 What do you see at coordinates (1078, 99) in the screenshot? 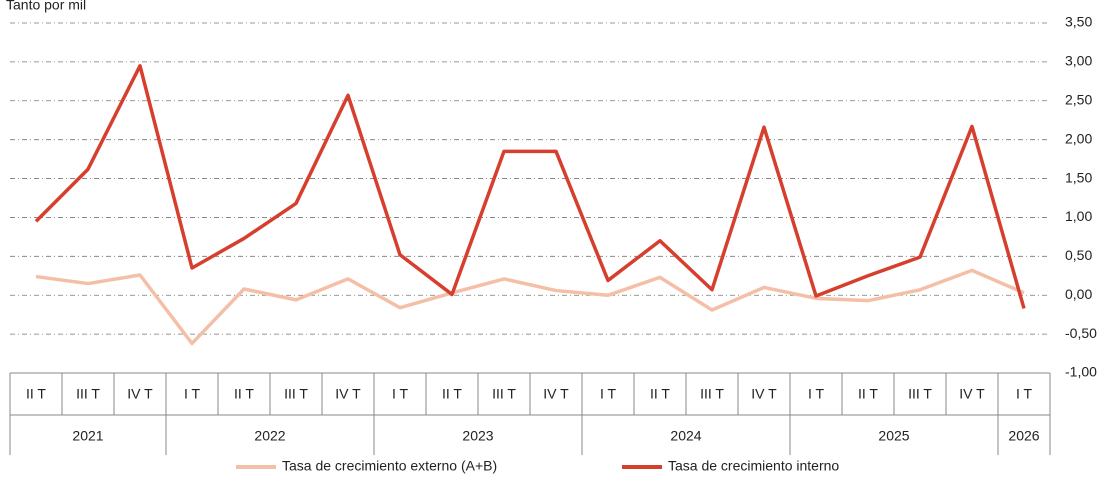
I see `y-tick-label: 2,50` at bounding box center [1078, 99].